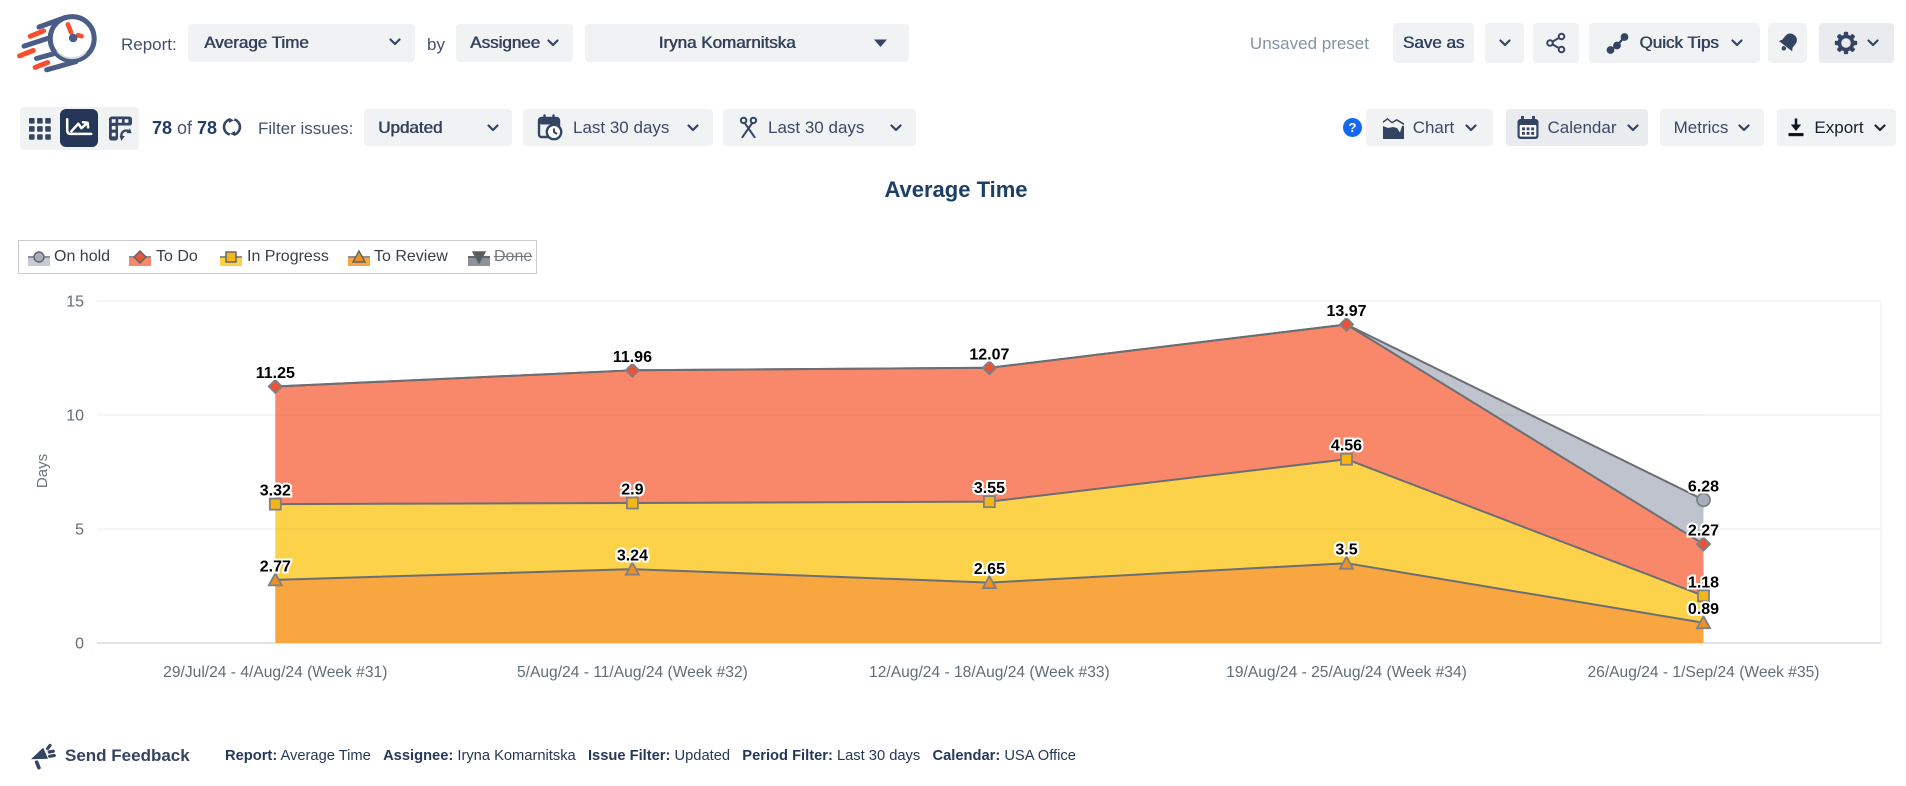 Image resolution: width=1906 pixels, height=786 pixels. What do you see at coordinates (1703, 672) in the screenshot?
I see `svg-text:26/Aug/24 - 1/Sep/24 (Week #35: 26/Aug/24 - 1/Sep/24 (Week #35)` at bounding box center [1703, 672].